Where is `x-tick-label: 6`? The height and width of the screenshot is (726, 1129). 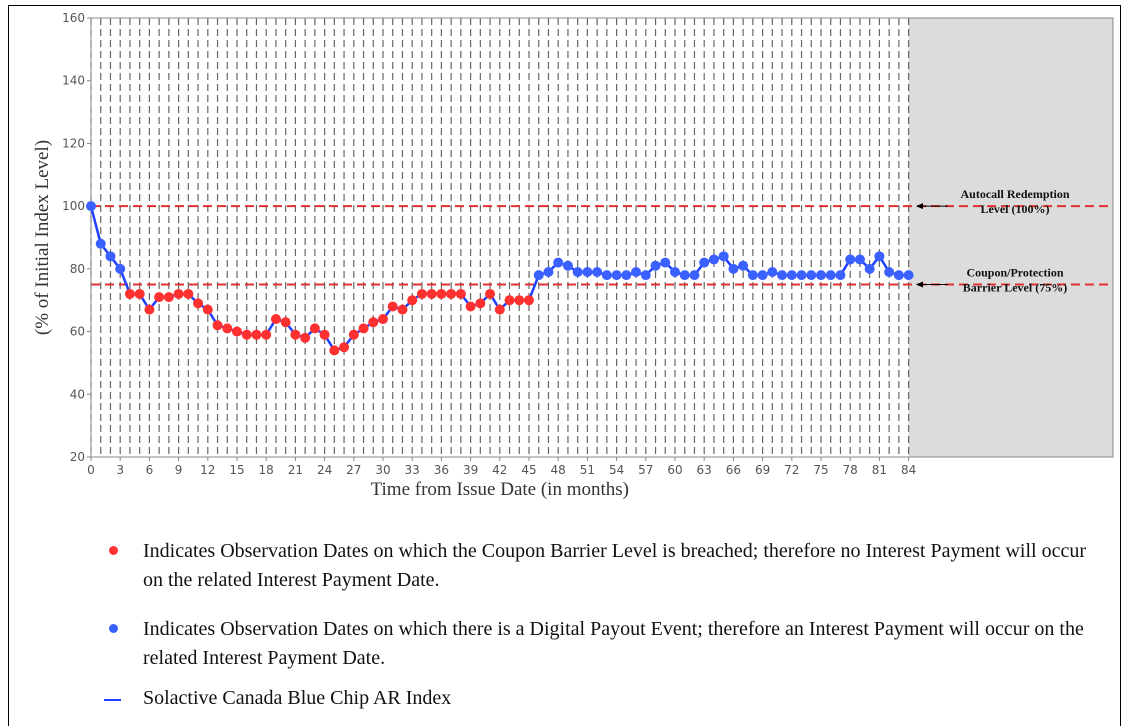 x-tick-label: 6 is located at coordinates (150, 470).